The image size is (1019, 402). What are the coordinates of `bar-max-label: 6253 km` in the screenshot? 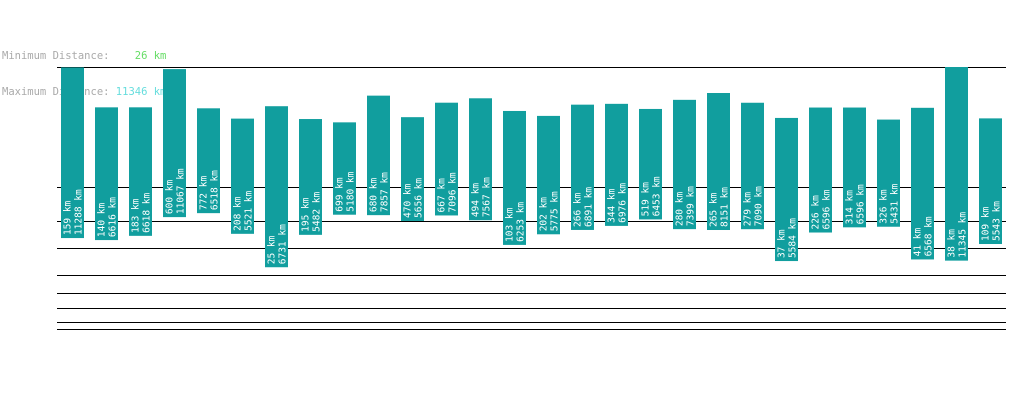 It's located at (521, 222).